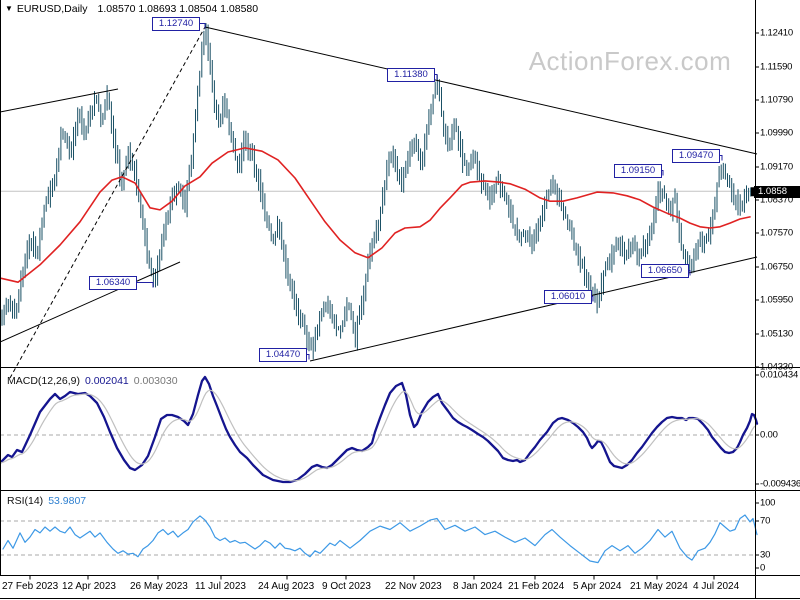 The width and height of the screenshot is (800, 600). I want to click on price-axis-label: 1.05130, so click(776, 334).